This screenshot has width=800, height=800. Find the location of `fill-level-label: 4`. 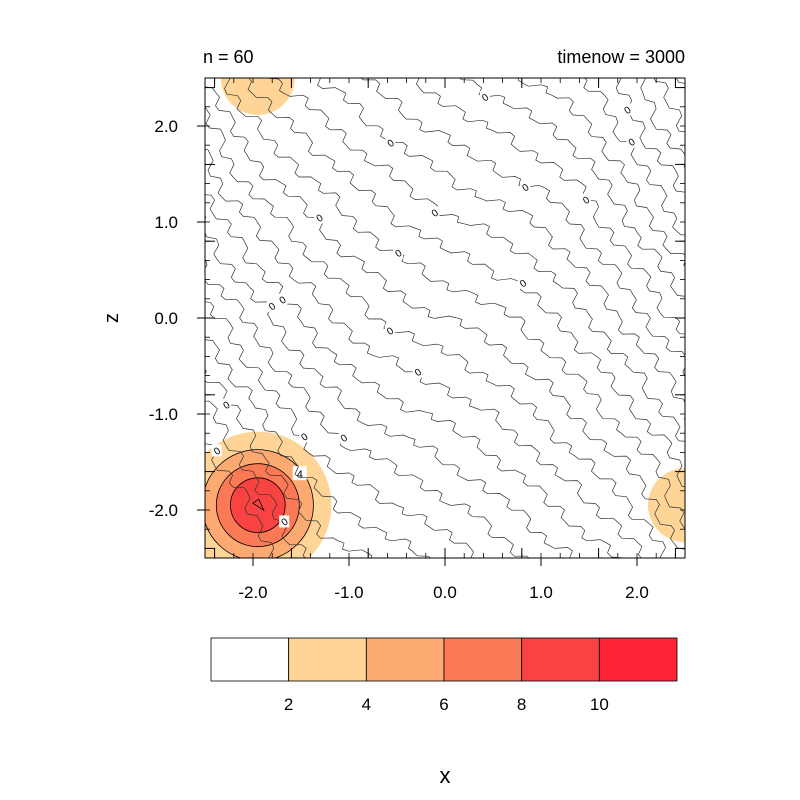

fill-level-label: 4 is located at coordinates (300, 475).